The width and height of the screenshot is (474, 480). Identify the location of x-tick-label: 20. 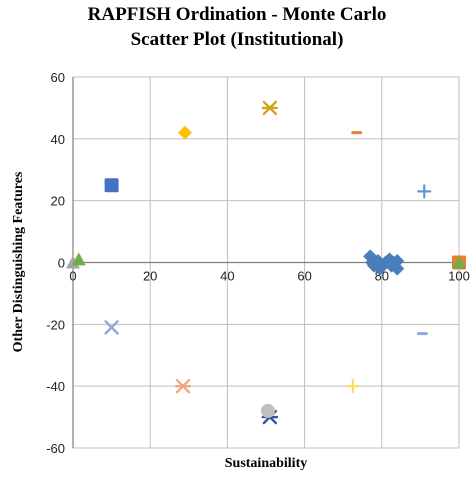
(150, 276).